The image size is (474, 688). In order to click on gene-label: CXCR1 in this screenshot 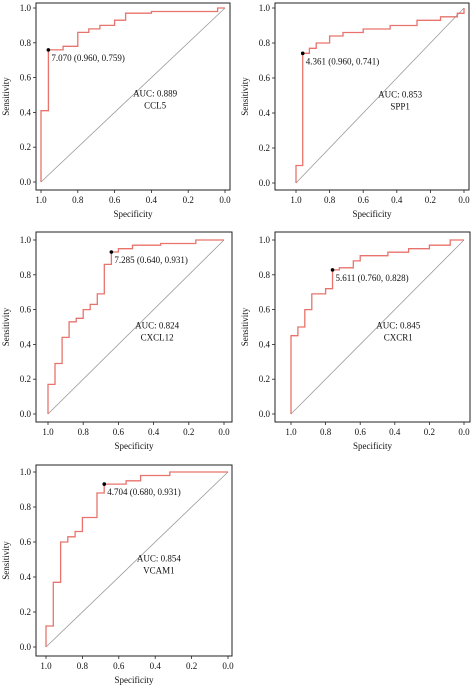, I will do `click(398, 338)`.